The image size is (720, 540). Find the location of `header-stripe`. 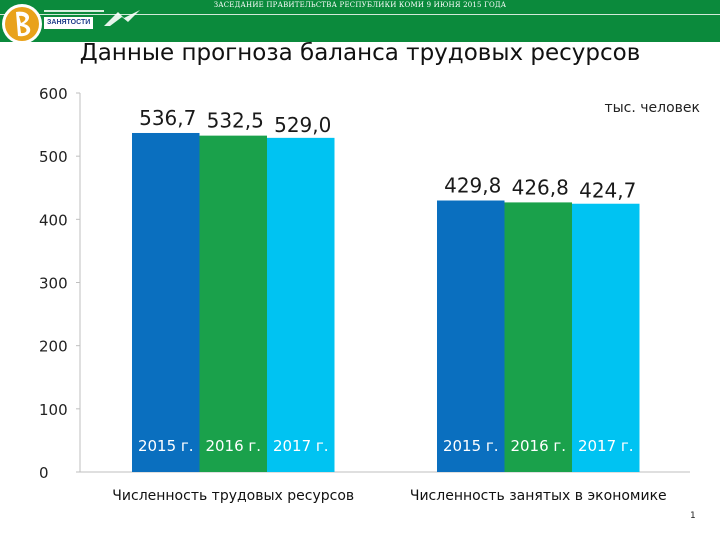

header-stripe is located at coordinates (360, 14).